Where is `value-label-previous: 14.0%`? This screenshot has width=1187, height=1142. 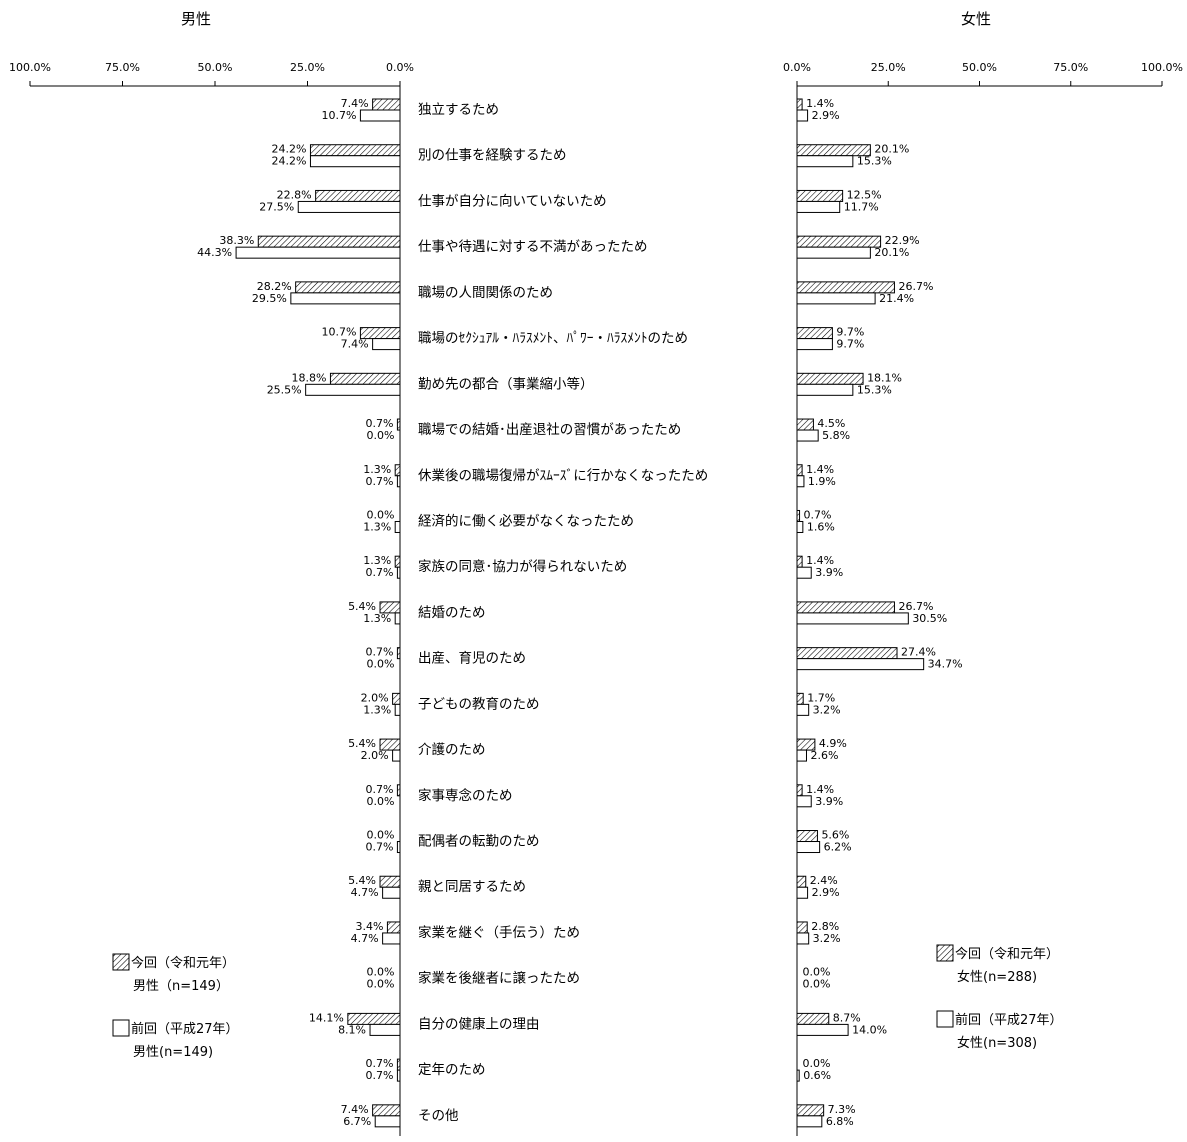 value-label-previous: 14.0% is located at coordinates (869, 1029).